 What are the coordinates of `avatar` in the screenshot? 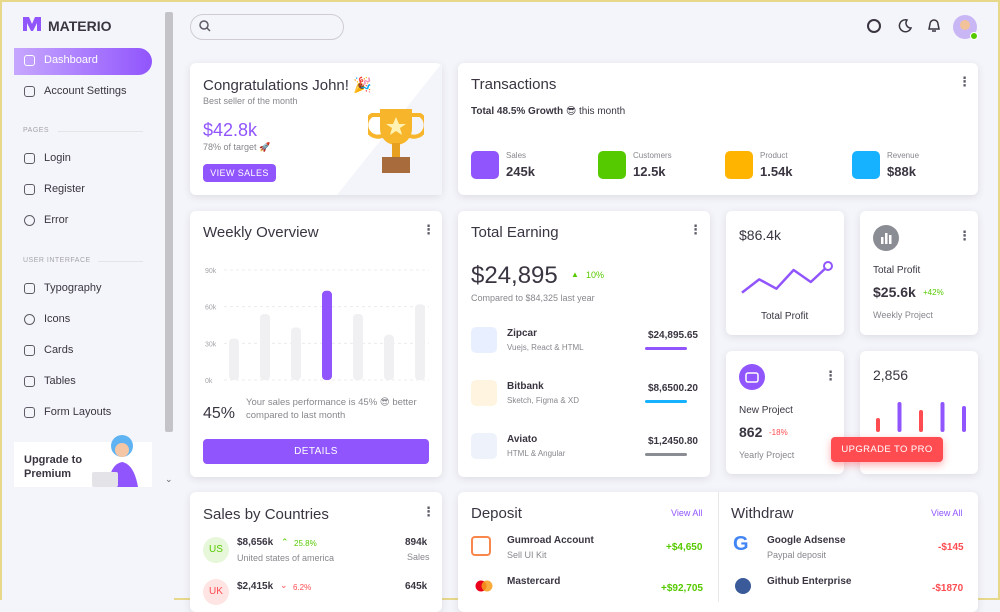 It's located at (966, 28).